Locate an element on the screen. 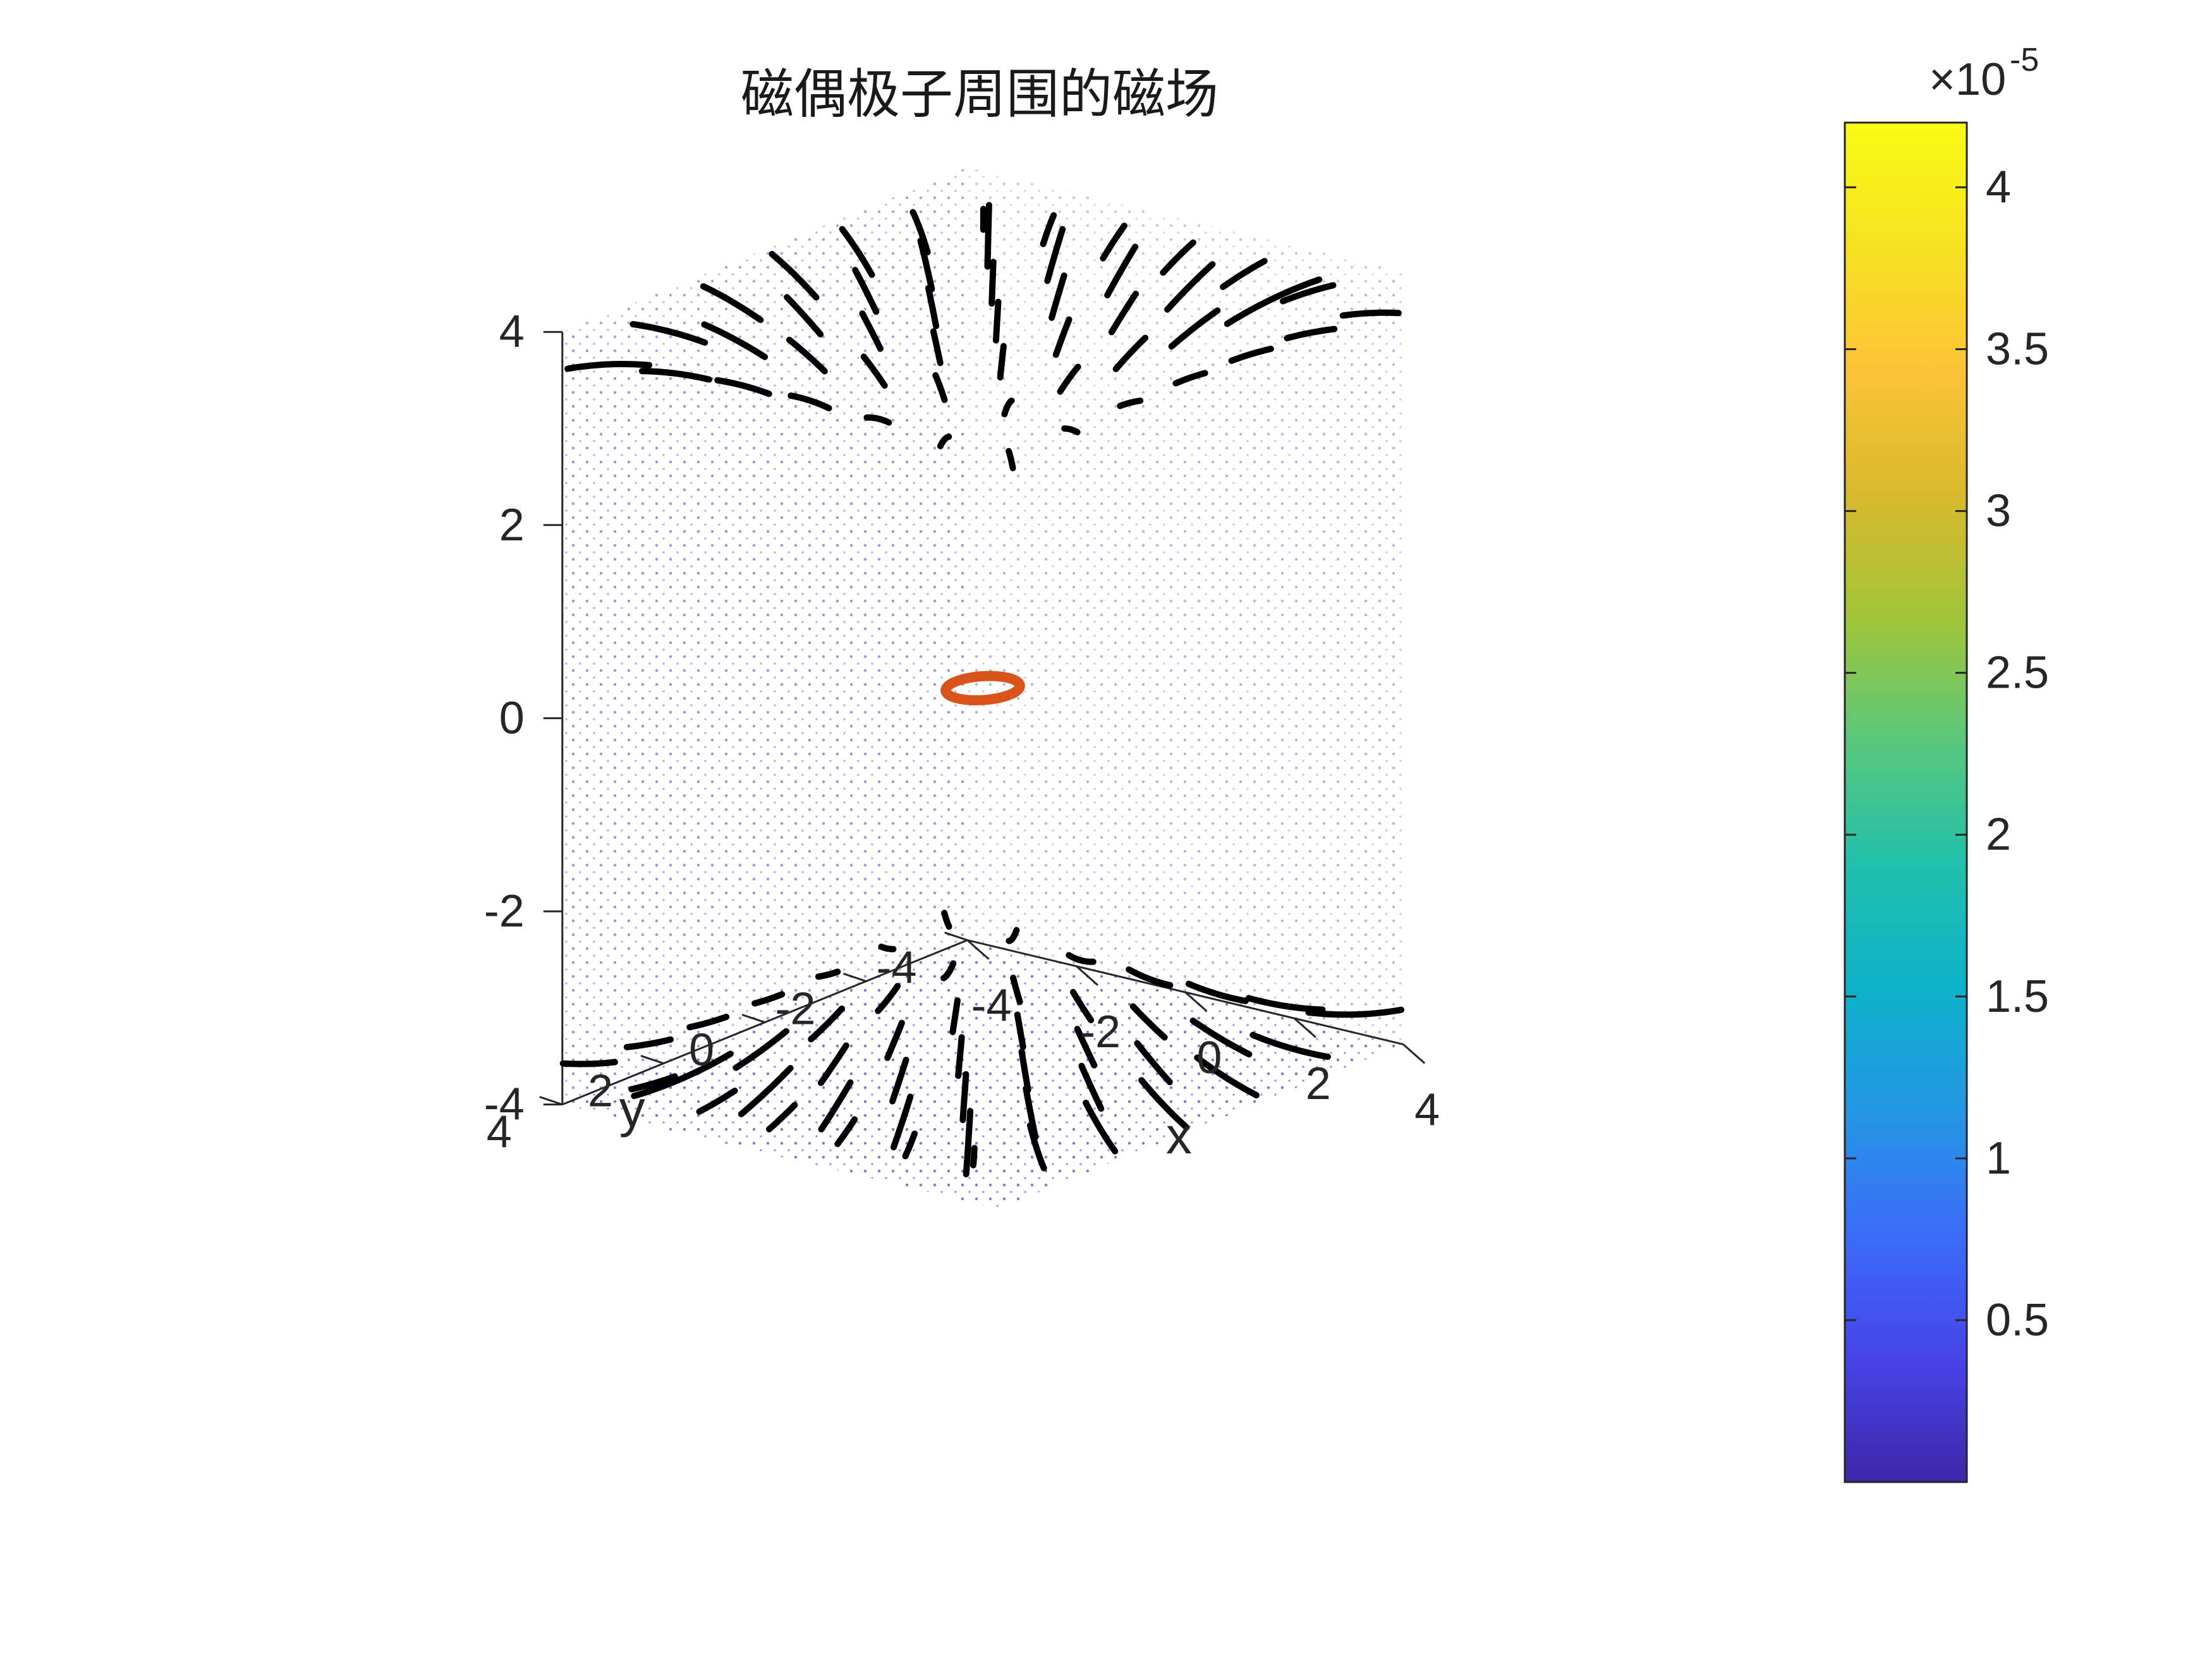 The width and height of the screenshot is (2212, 1659). chart-title: 磁偶极子周围的磁场 is located at coordinates (979, 94).